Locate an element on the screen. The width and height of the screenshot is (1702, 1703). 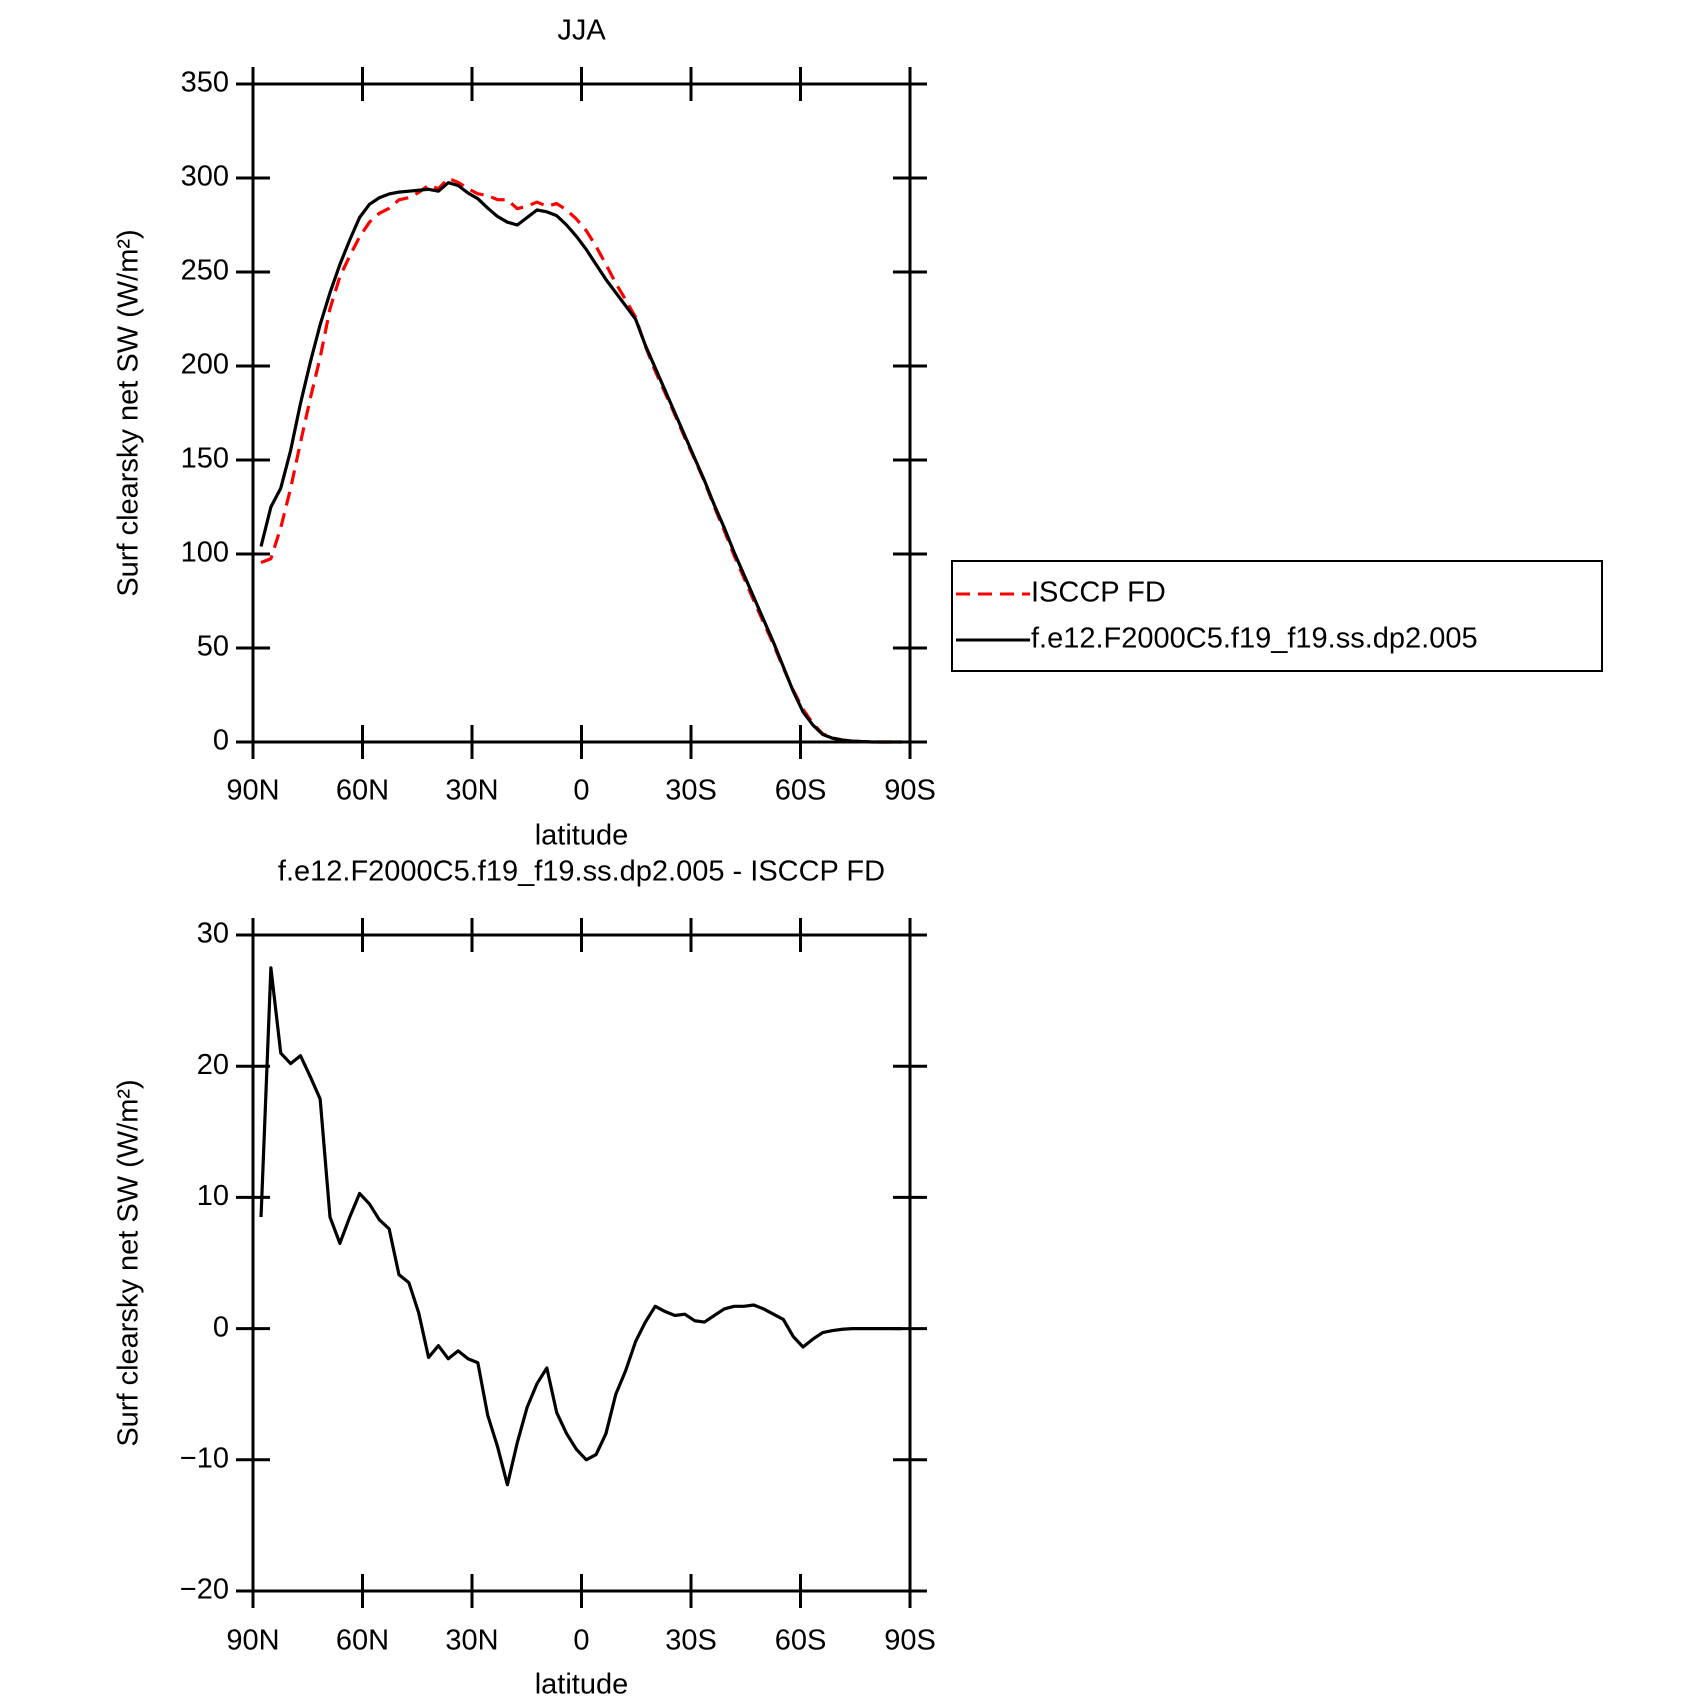
chart-title: JJA is located at coordinates (581, 31).